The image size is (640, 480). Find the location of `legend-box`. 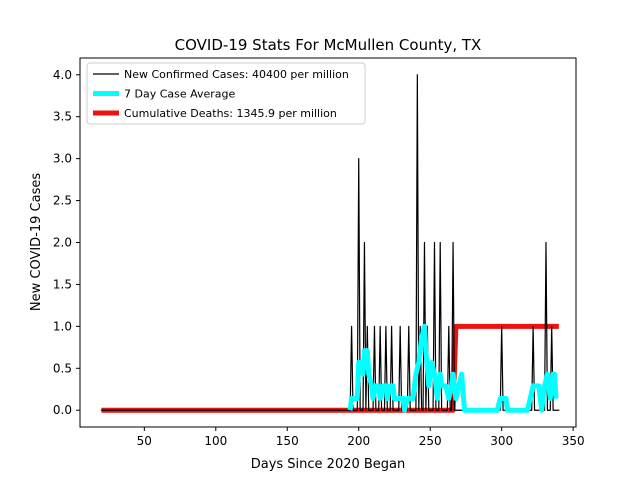

legend-box is located at coordinates (226, 93).